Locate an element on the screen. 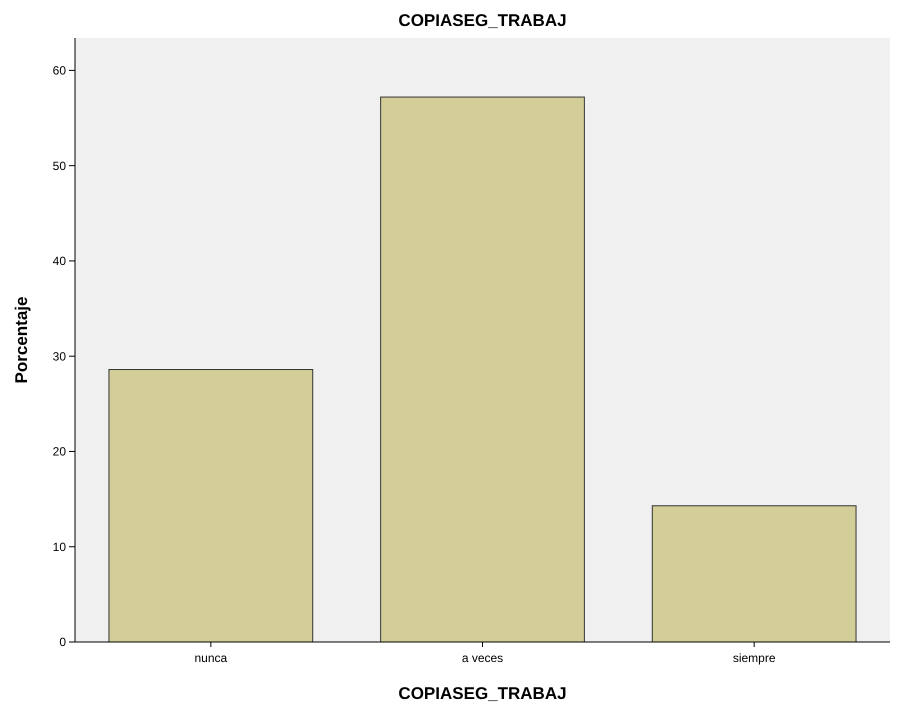 The width and height of the screenshot is (904, 712). y-tick-label: 30 is located at coordinates (59, 356).